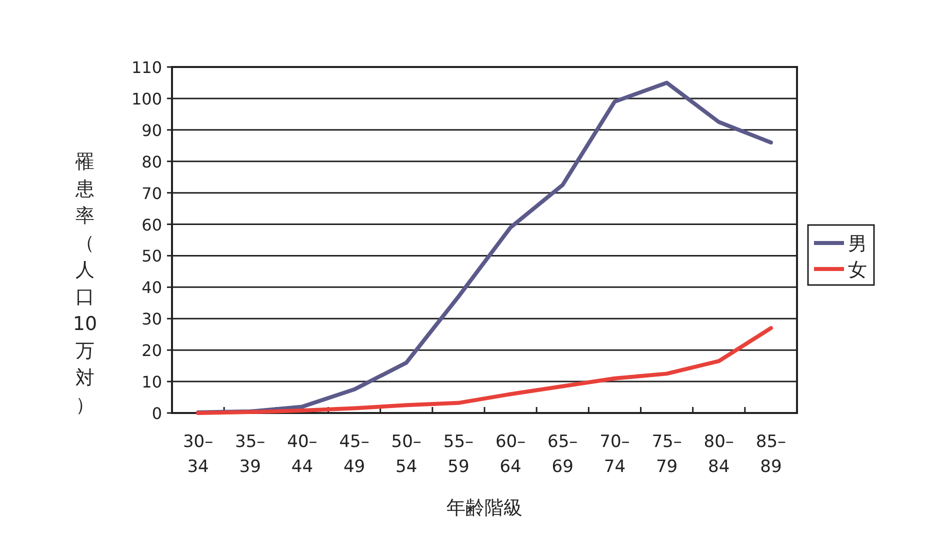 Image resolution: width=930 pixels, height=539 pixels. Describe the element at coordinates (510, 454) in the screenshot. I see `x-tick-label: 60–64` at that location.